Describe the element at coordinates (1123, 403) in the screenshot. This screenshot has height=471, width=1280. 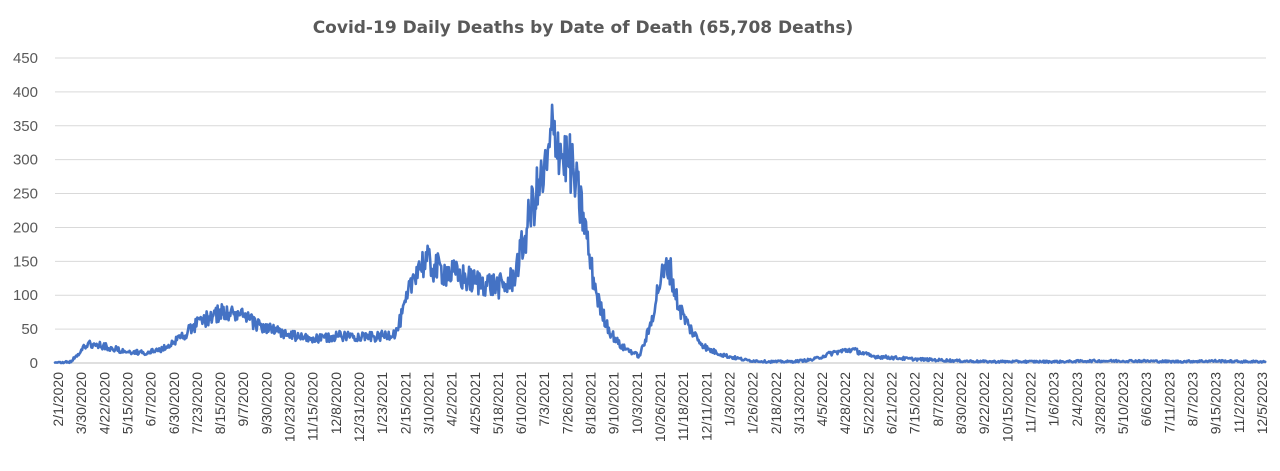
I see `x-tick-label: 5/10/2023` at that location.